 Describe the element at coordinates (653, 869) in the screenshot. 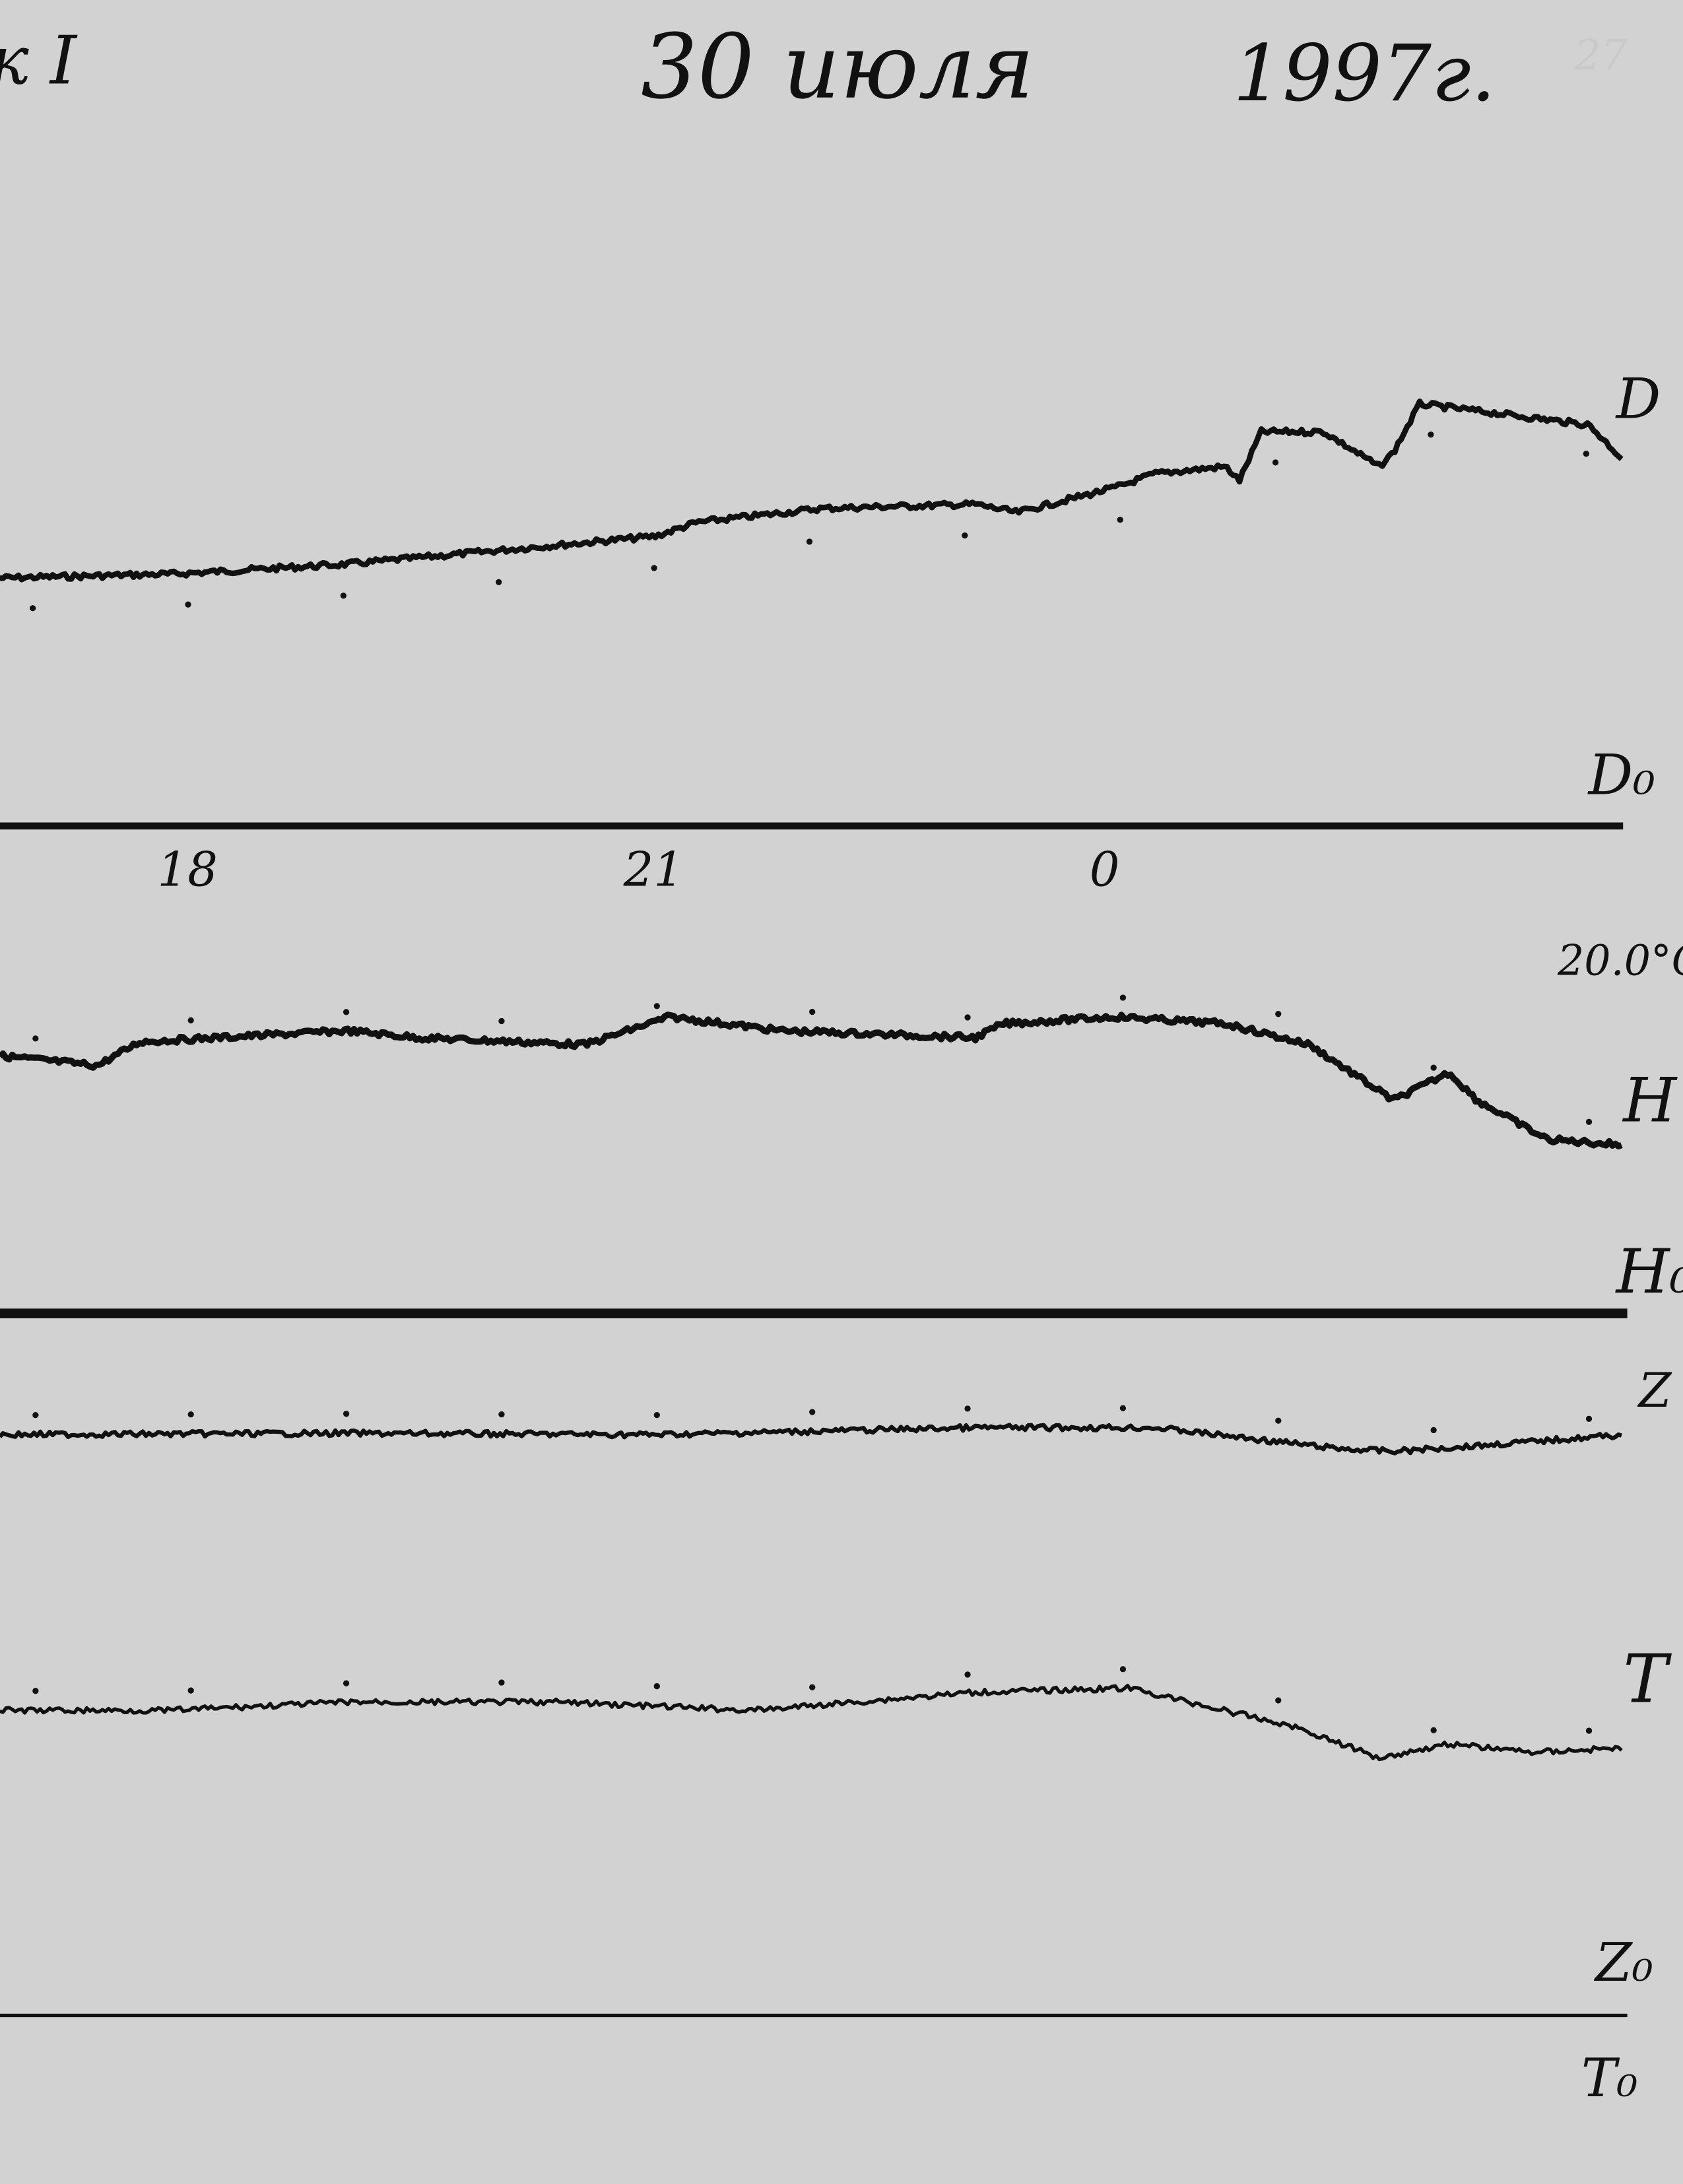

I see `x-tick-label: 21` at that location.